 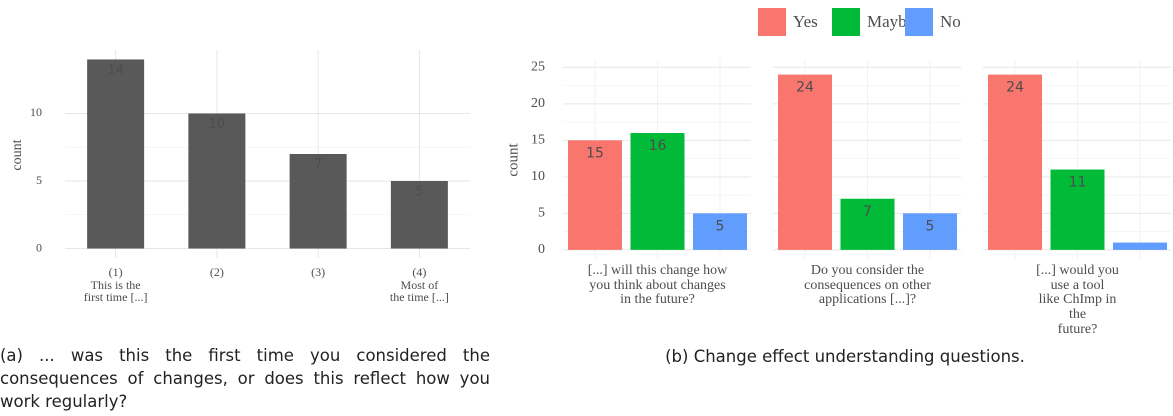 What do you see at coordinates (1078, 183) in the screenshot?
I see `value-label: 11` at bounding box center [1078, 183].